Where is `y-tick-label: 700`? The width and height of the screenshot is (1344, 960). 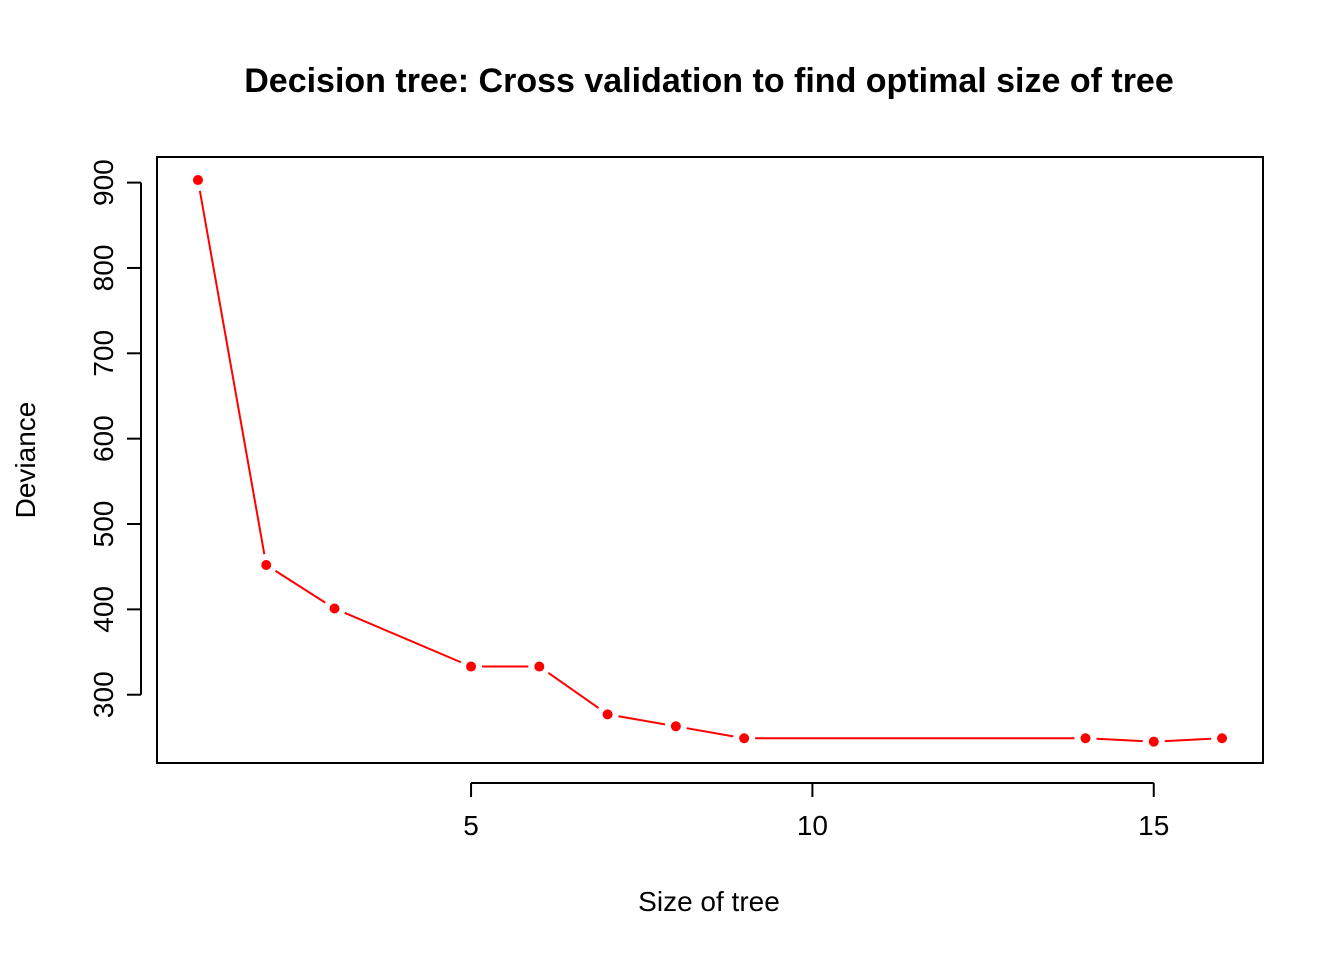
y-tick-label: 700 is located at coordinates (103, 353).